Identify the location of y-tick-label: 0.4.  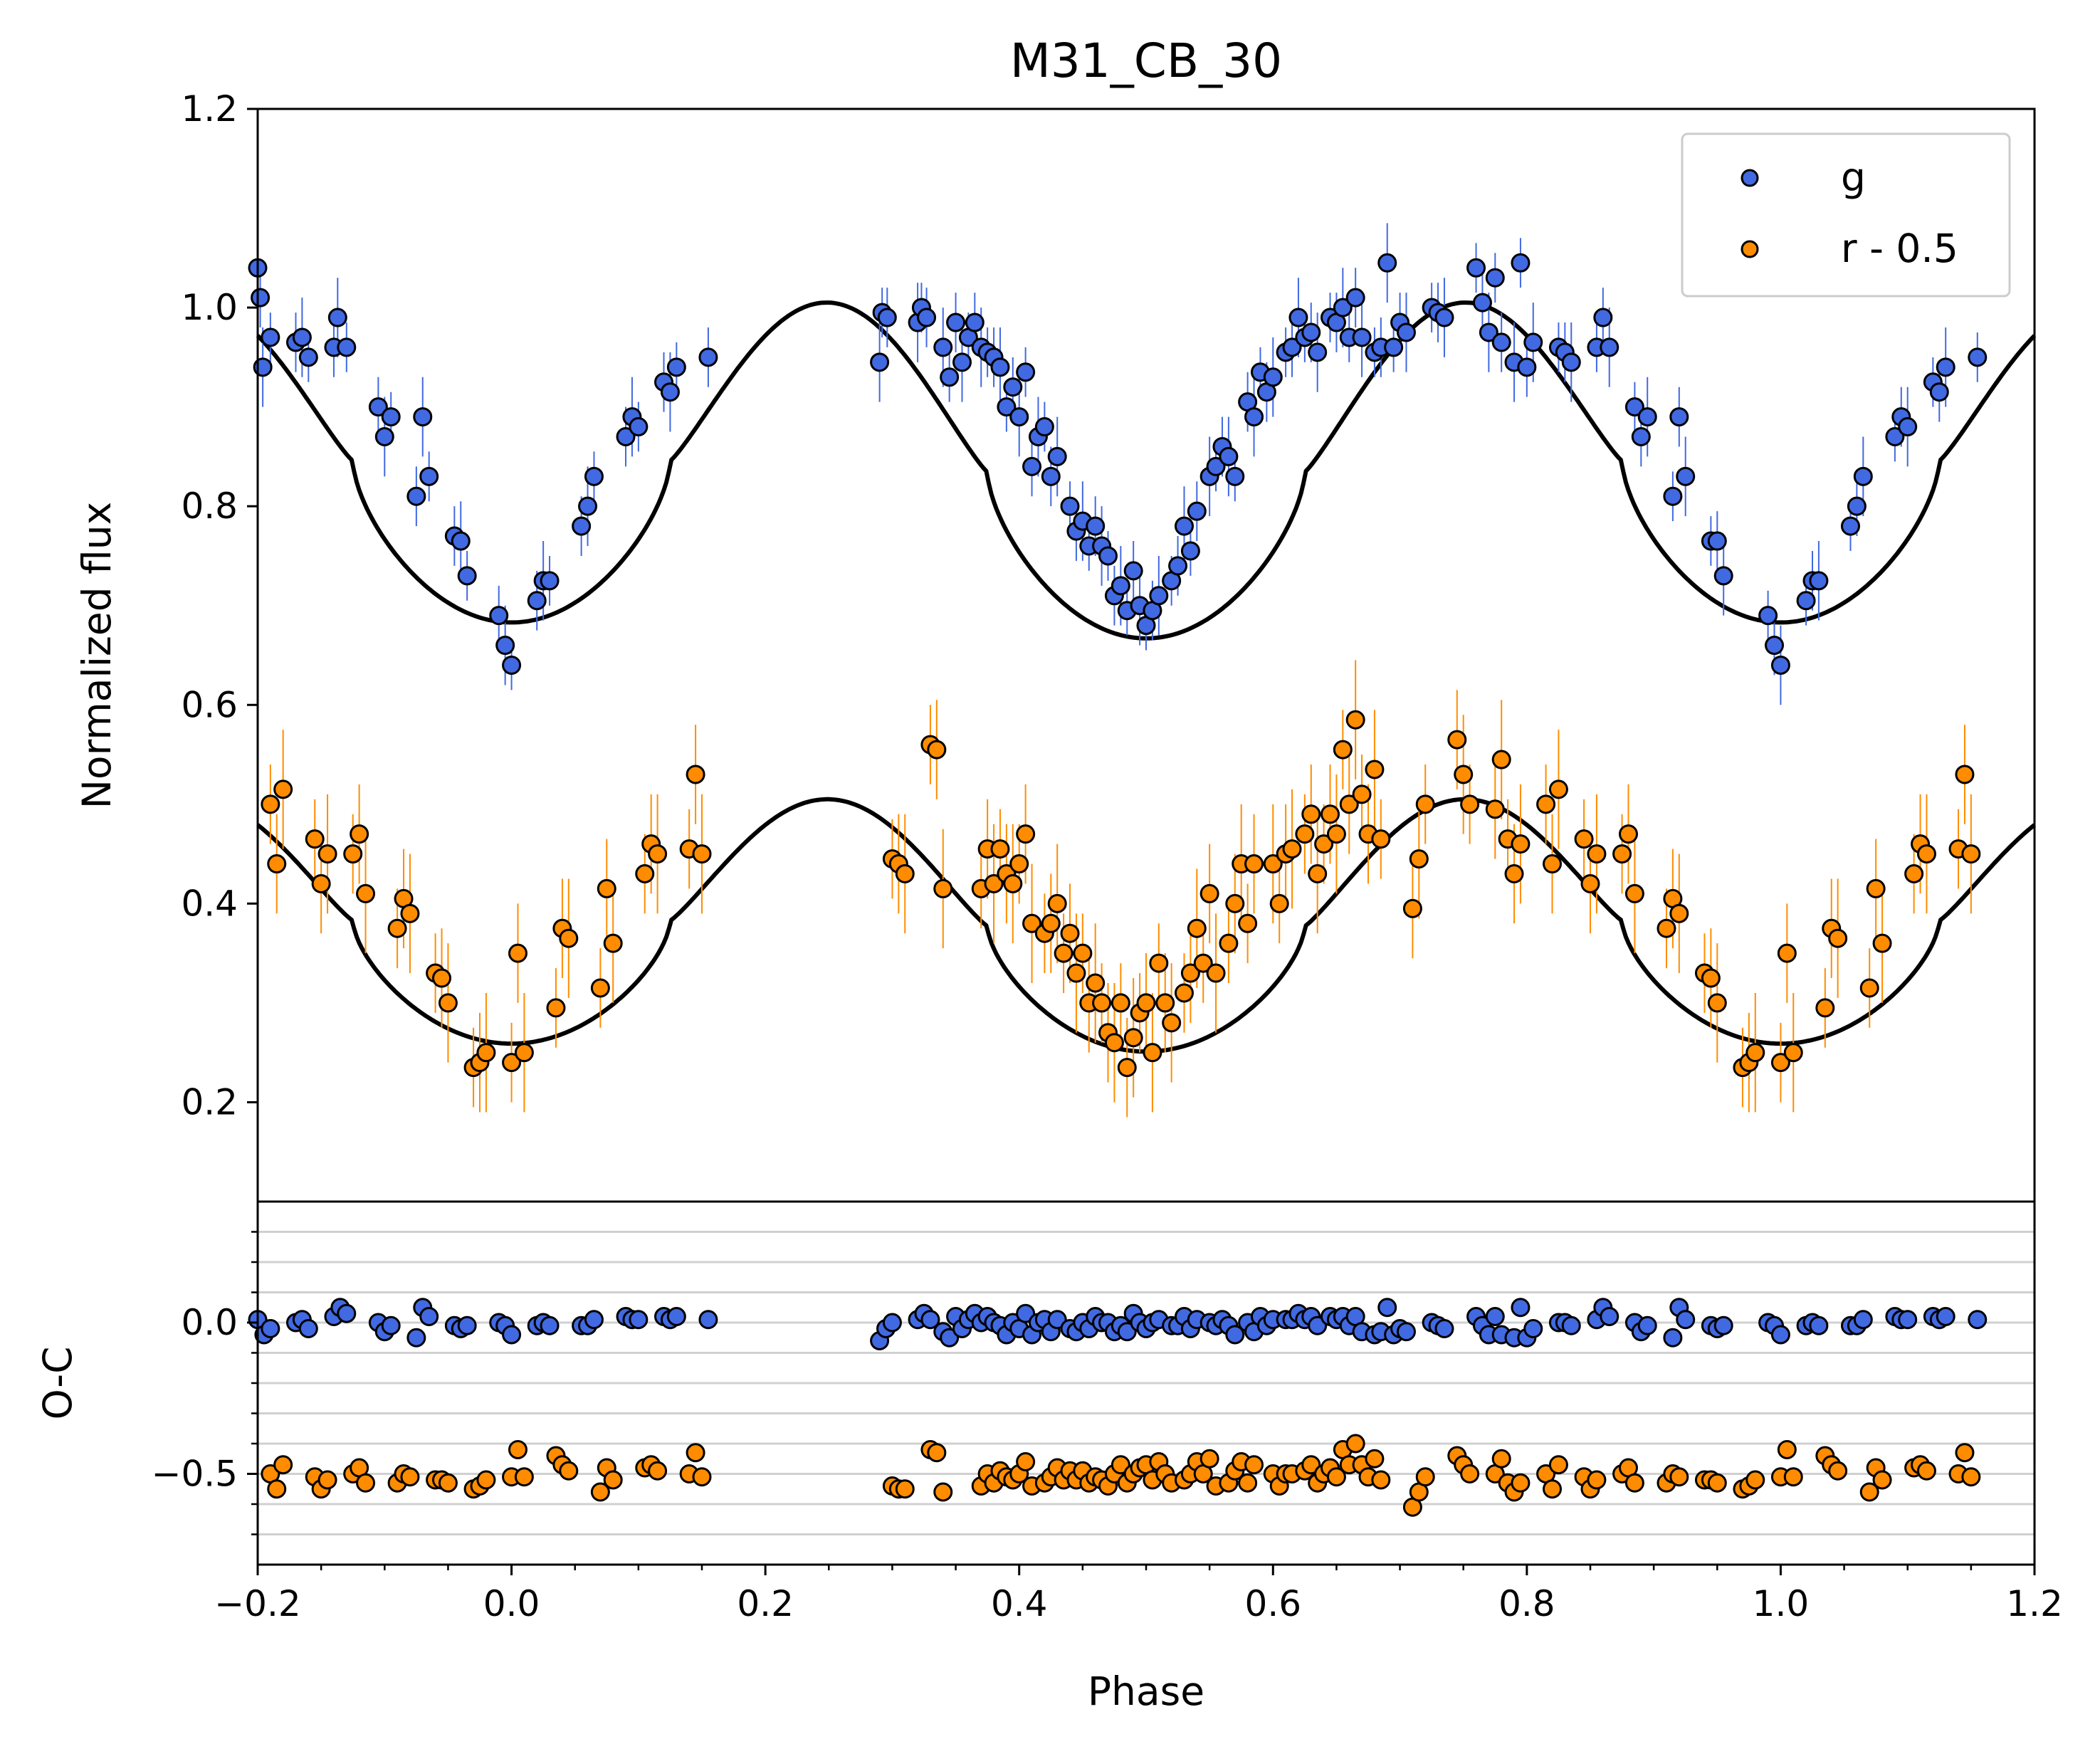
(209, 903).